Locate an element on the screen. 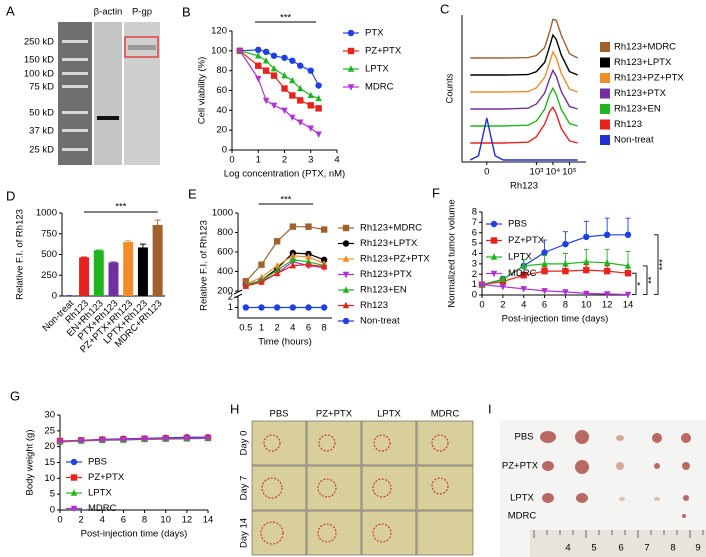 The image size is (706, 557). y-tick-label: 0 is located at coordinates (474, 295).